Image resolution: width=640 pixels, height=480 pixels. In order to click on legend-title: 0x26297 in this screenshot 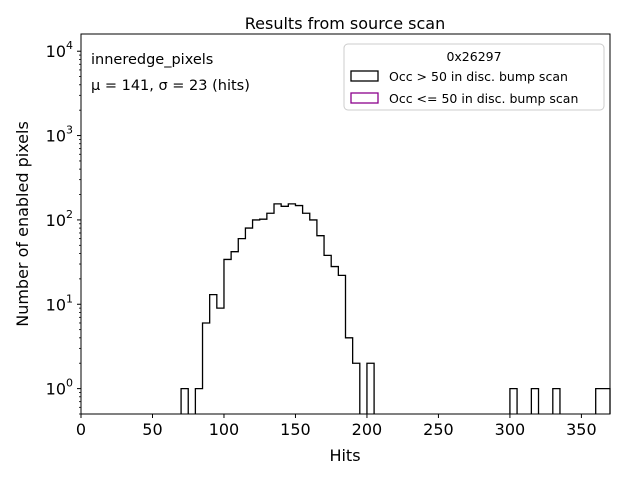, I will do `click(473, 56)`.